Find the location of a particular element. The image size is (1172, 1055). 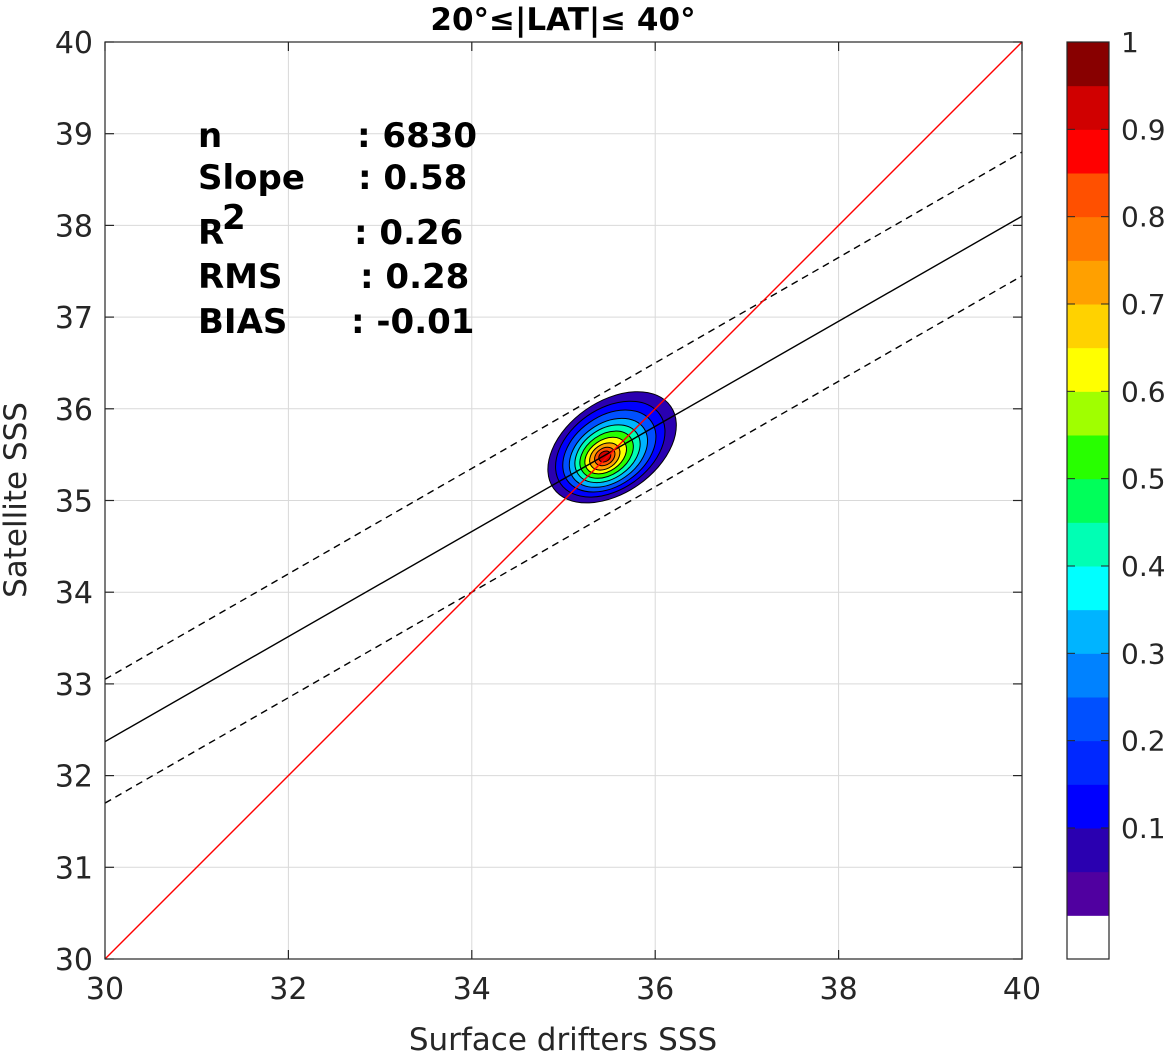

y-tick-label: 37 is located at coordinates (74, 318).